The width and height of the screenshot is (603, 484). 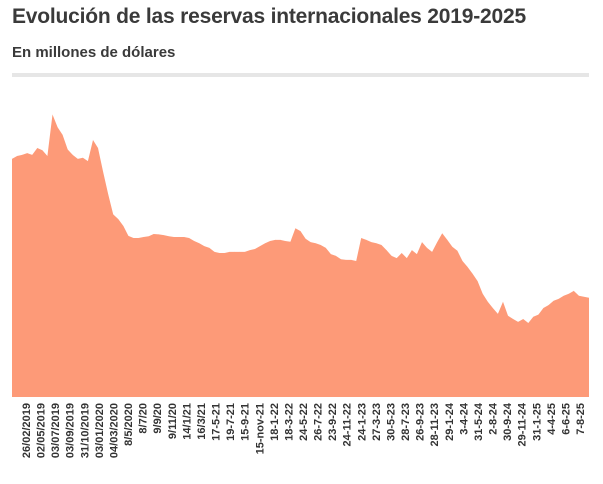 I want to click on x-tick-label: 26/02/2019, so click(x=27, y=430).